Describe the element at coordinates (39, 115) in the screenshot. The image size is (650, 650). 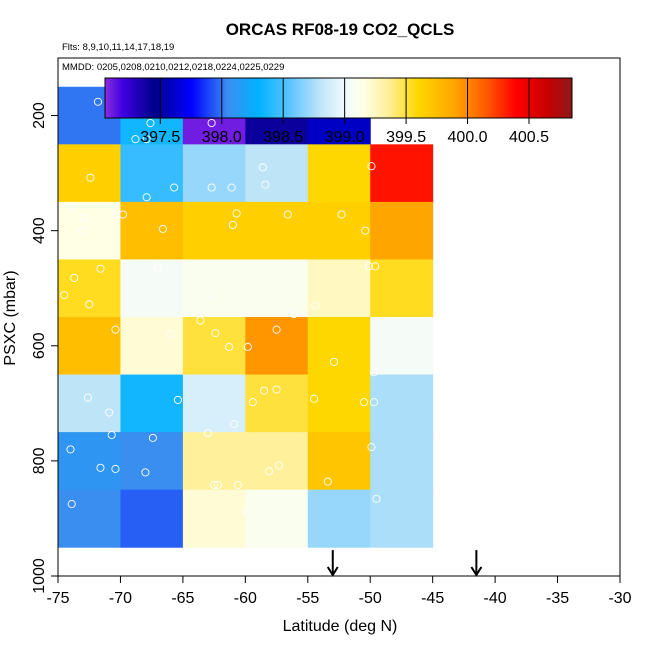
I see `y-tick-label: 200` at that location.